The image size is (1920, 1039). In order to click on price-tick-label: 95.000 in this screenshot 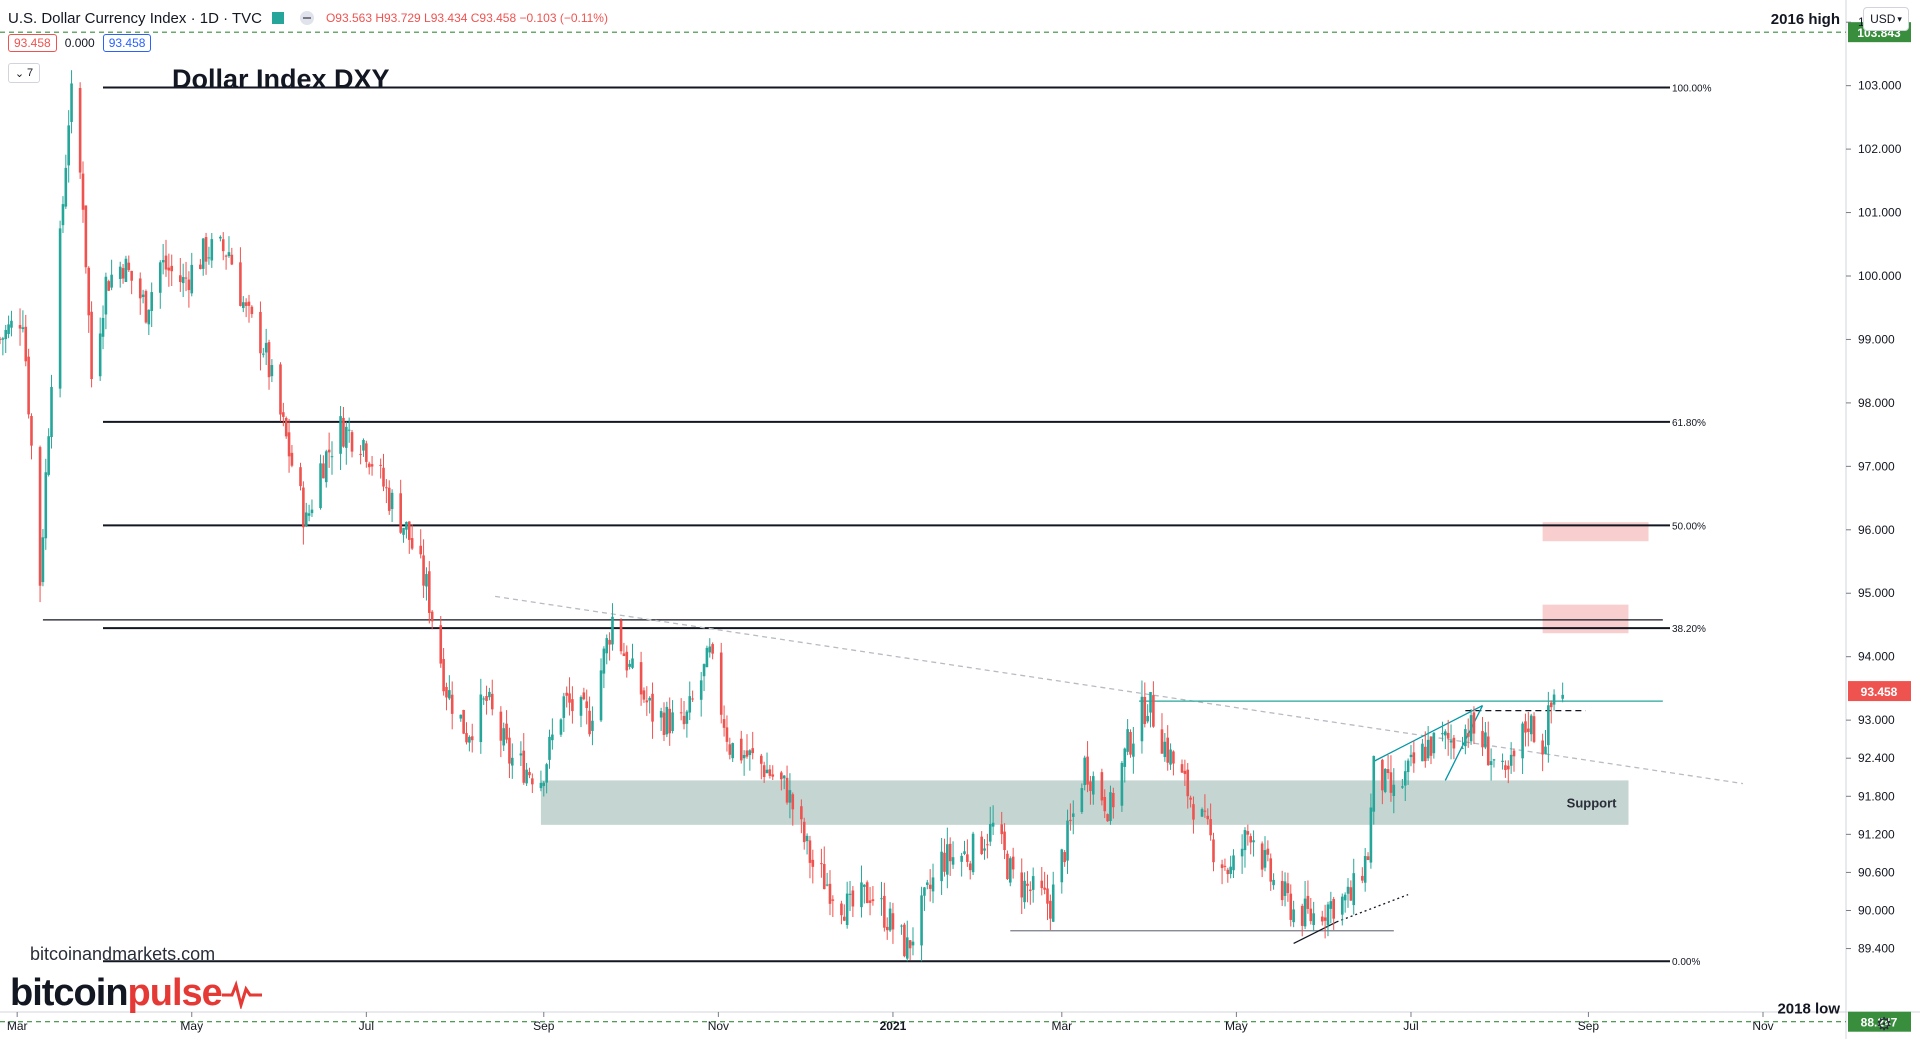, I will do `click(1876, 593)`.